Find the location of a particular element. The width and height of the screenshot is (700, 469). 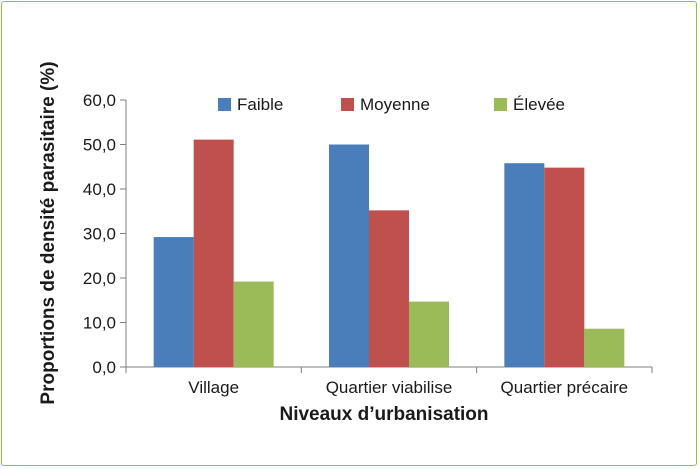

legend: Faible Moyenne Élevée is located at coordinates (391, 104).